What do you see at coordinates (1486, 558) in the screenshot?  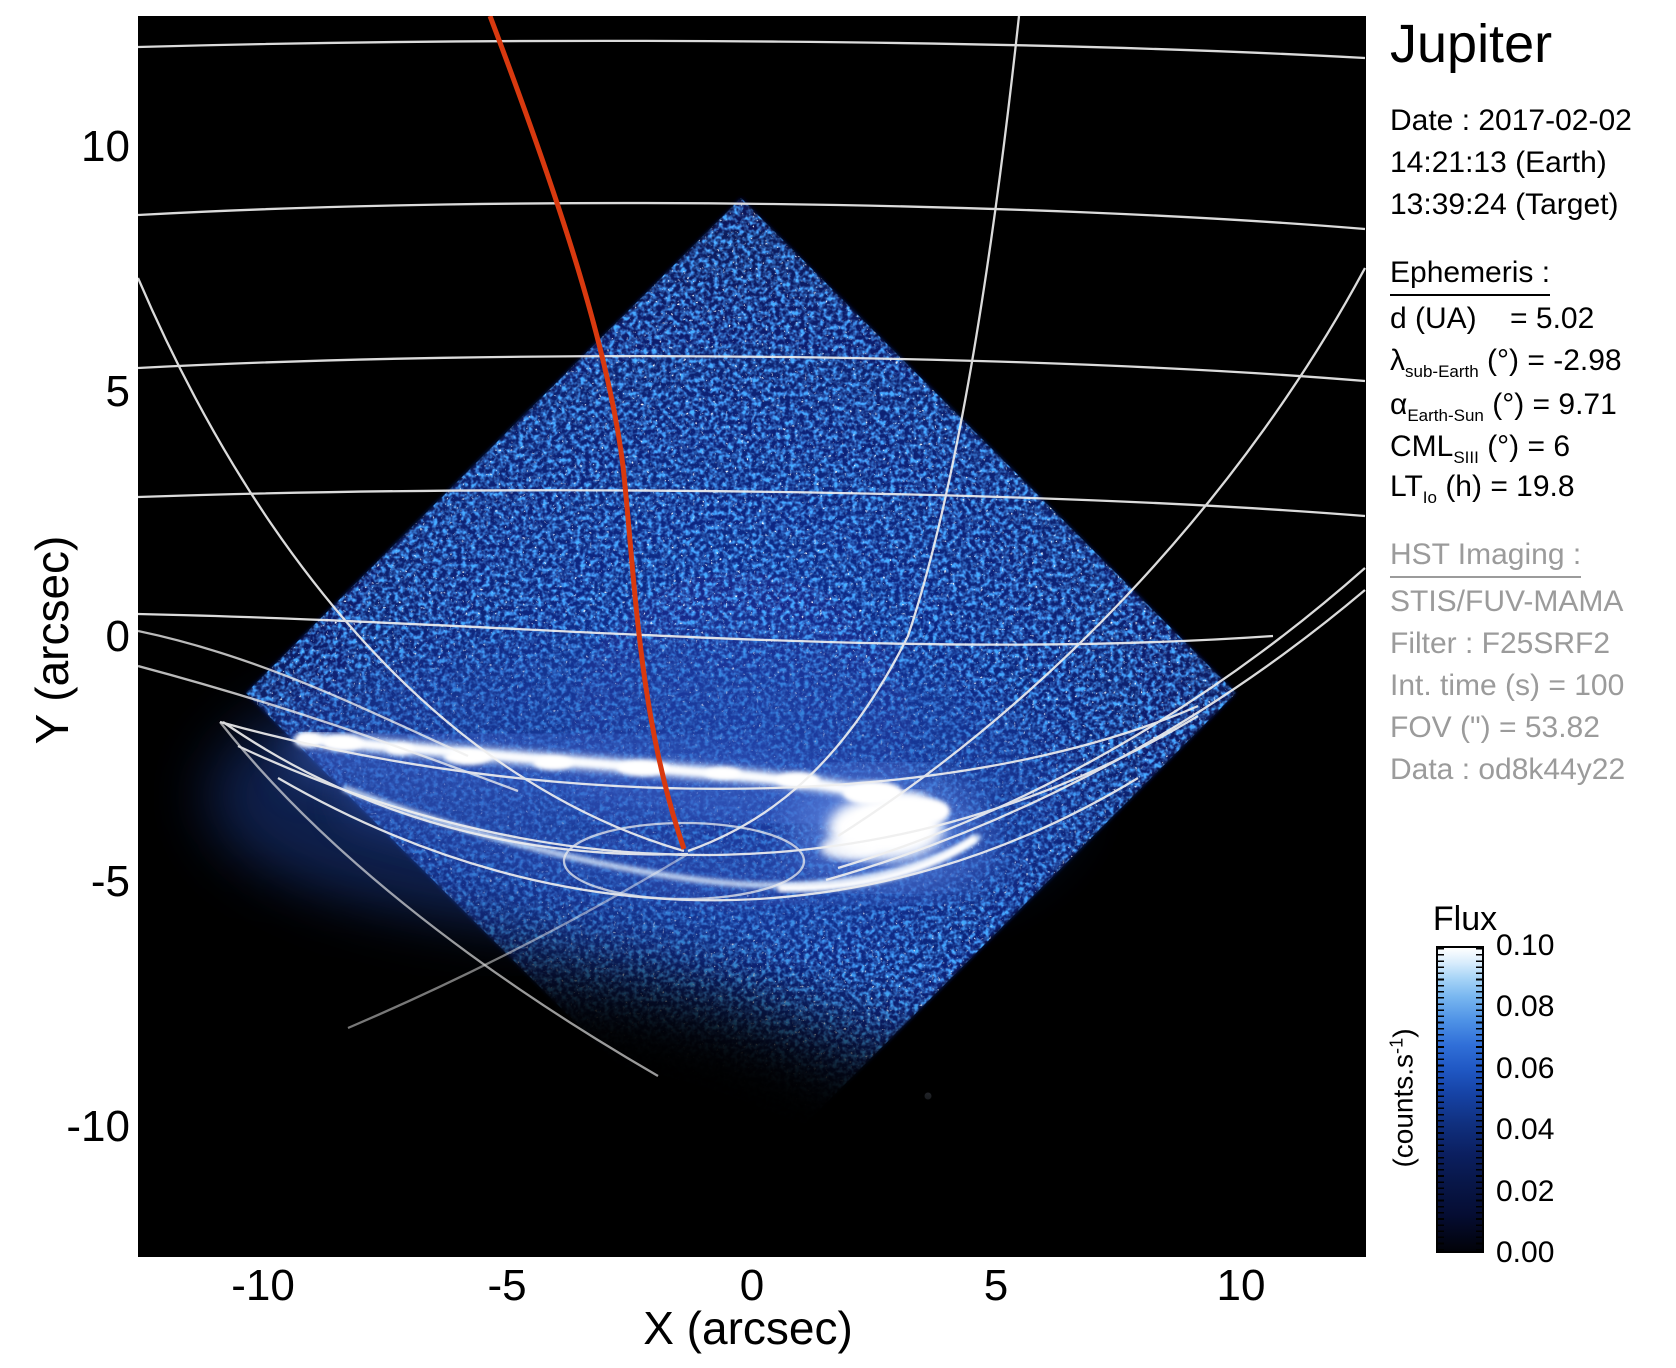 I see `hst-imaging-heading: HST Imaging :` at bounding box center [1486, 558].